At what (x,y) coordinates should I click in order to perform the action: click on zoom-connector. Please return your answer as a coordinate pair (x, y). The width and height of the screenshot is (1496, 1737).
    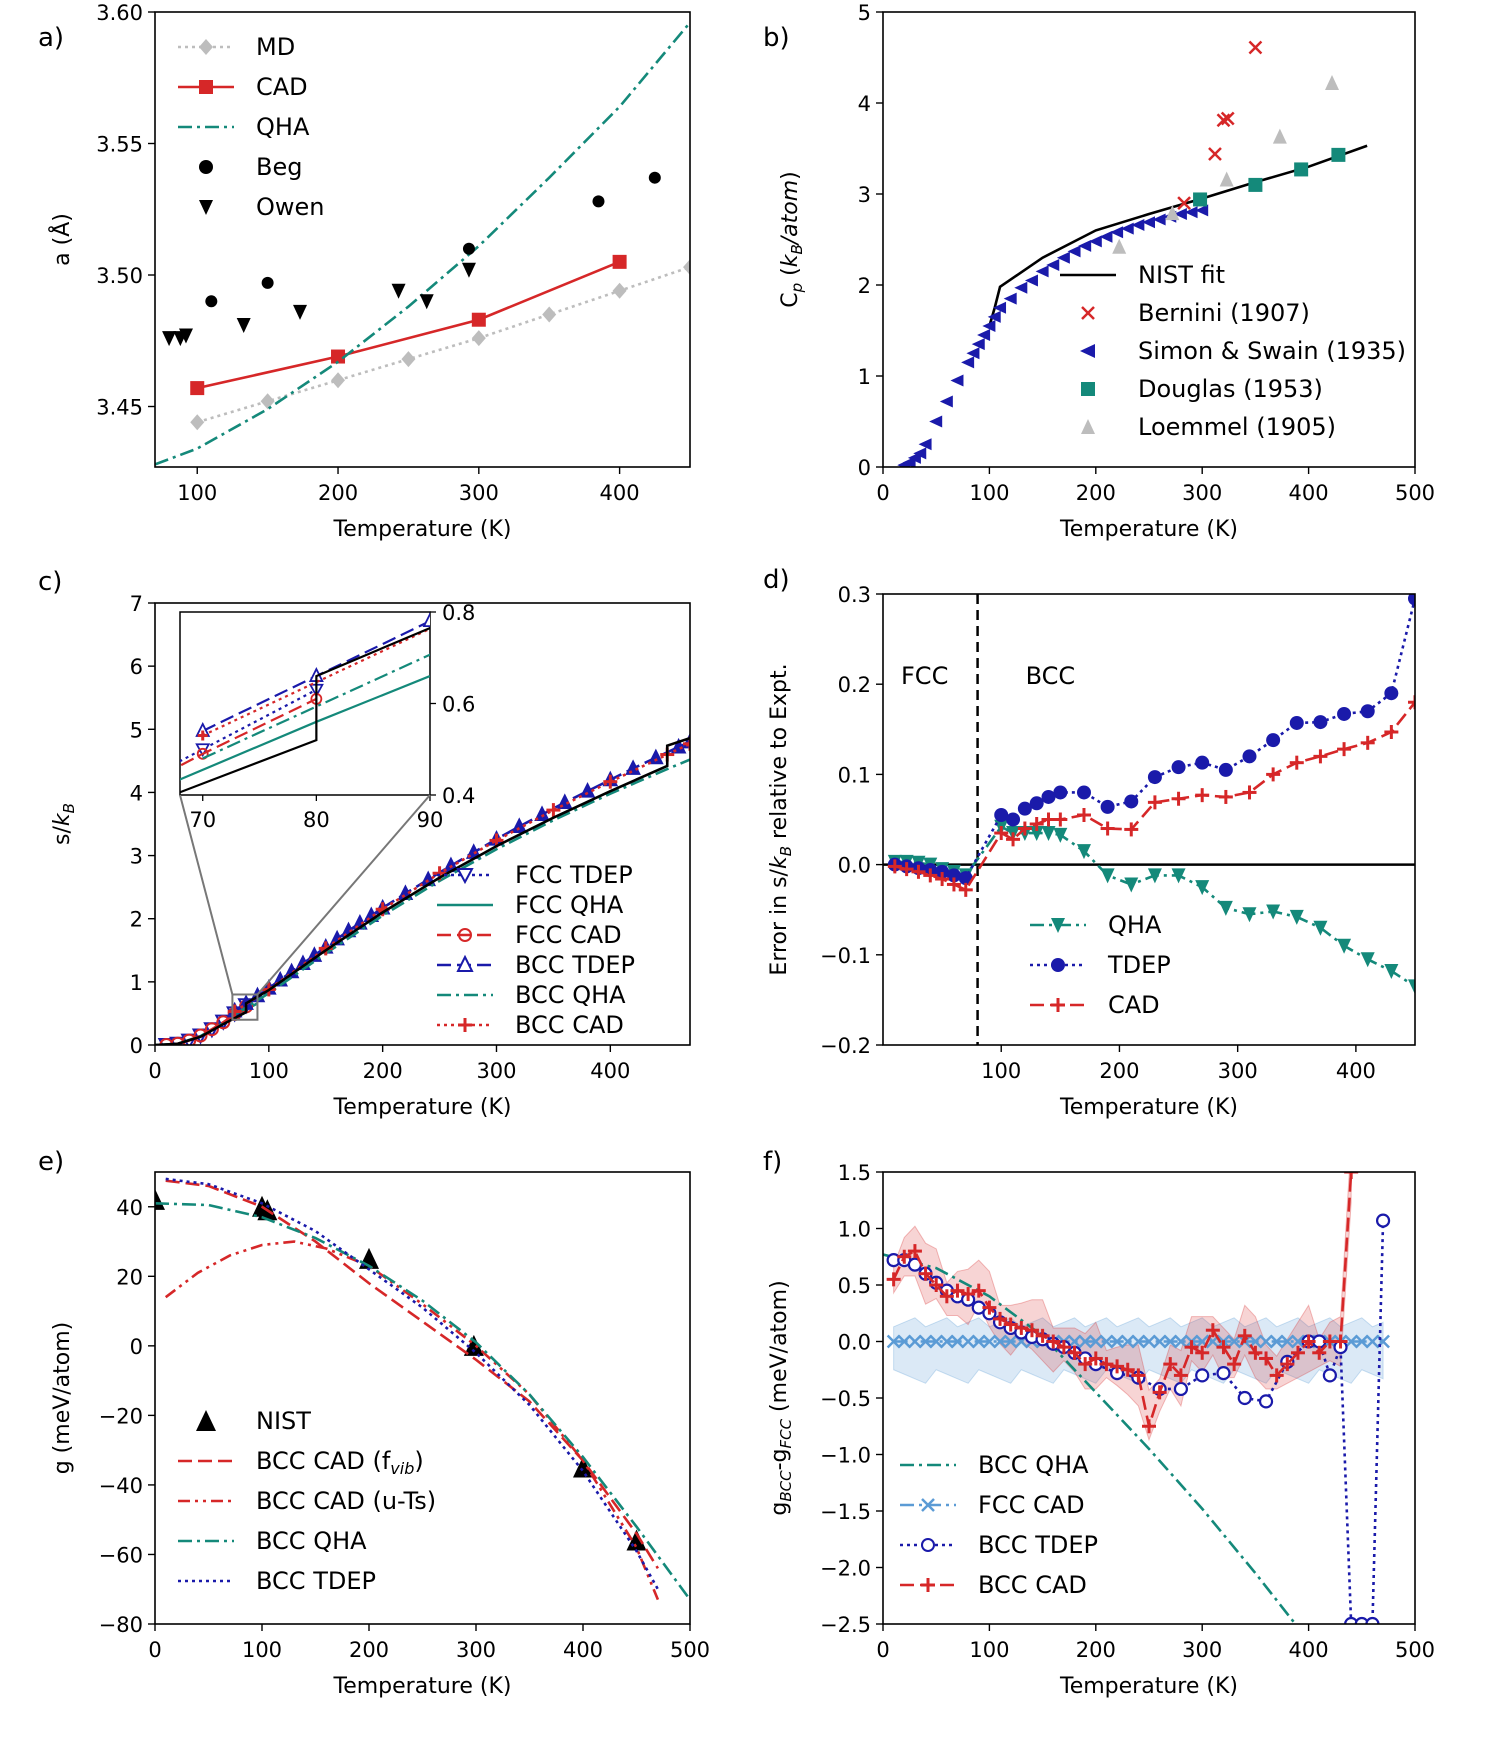
    Looking at the image, I should click on (206, 894).